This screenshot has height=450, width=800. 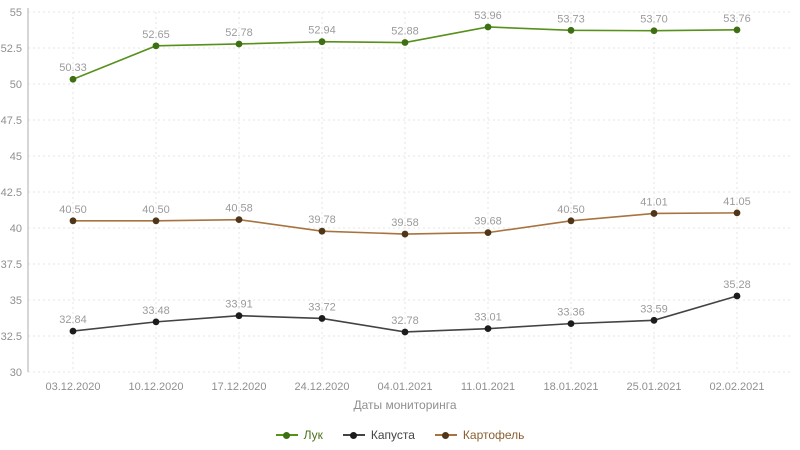 What do you see at coordinates (653, 387) in the screenshot?
I see `x-tick-label: 25.01.2021` at bounding box center [653, 387].